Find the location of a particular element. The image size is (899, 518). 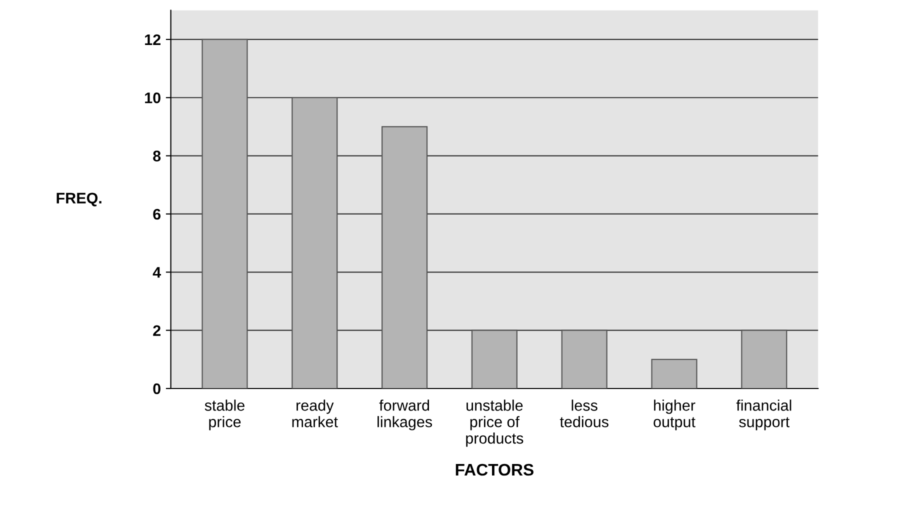

y-tick-label: 8 is located at coordinates (157, 156).